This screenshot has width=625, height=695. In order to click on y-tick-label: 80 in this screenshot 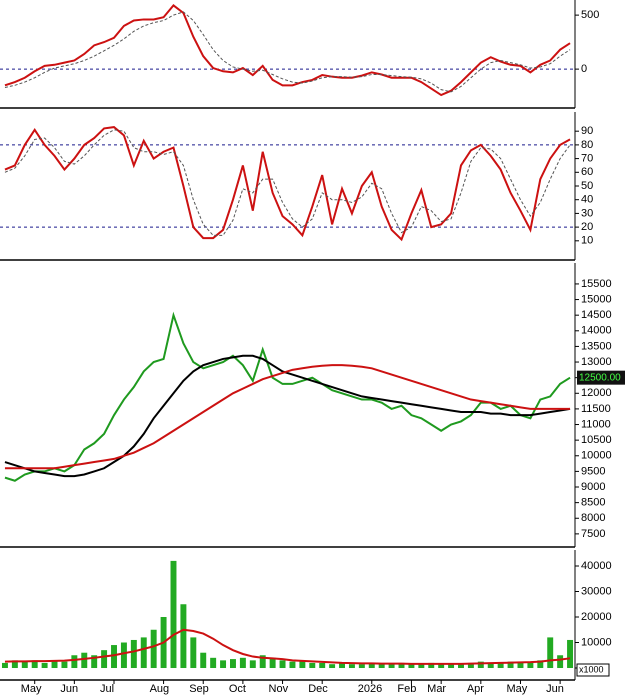, I will do `click(587, 145)`.